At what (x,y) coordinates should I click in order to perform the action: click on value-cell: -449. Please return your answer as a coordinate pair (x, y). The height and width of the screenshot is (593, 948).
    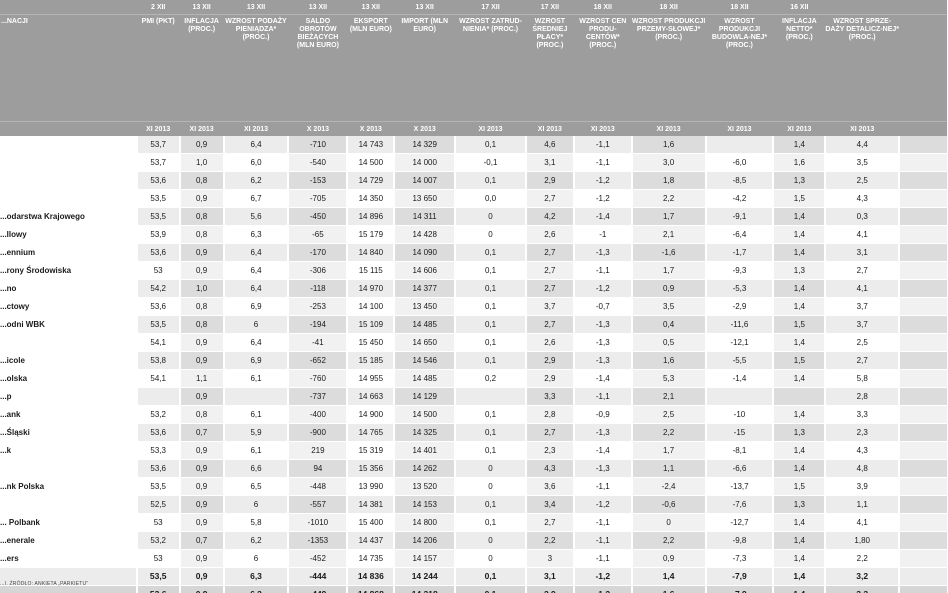
    Looking at the image, I should click on (317, 589).